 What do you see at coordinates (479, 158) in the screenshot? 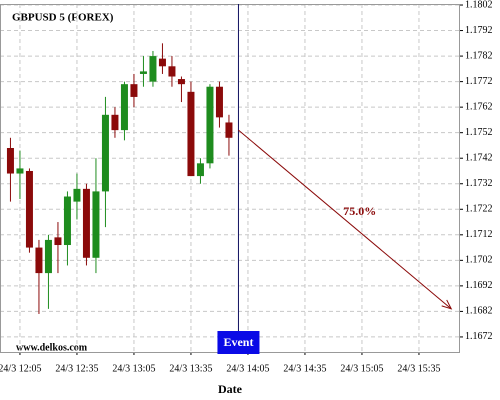
I see `y-tick-label: 1.1742` at bounding box center [479, 158].